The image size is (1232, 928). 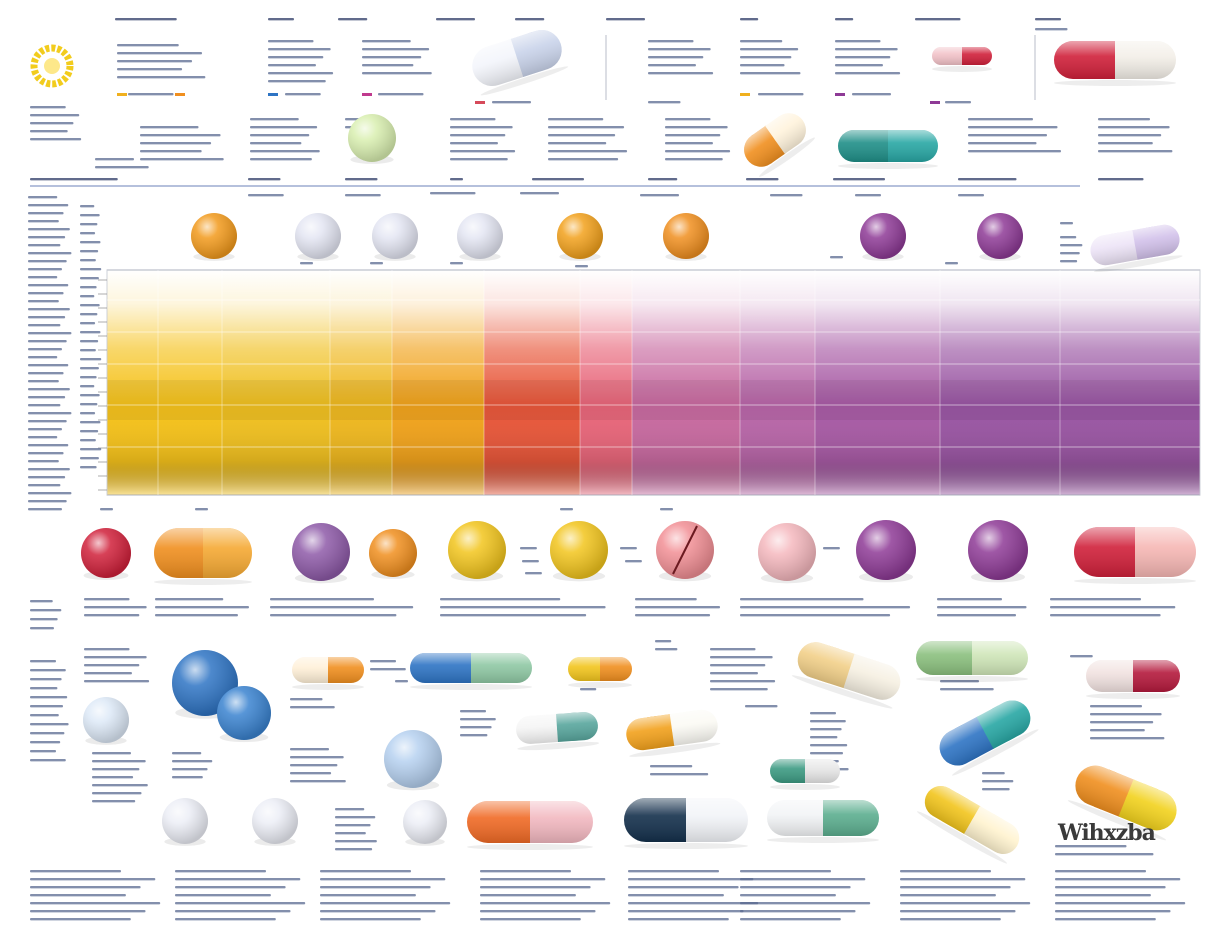 What do you see at coordinates (520, 62) in the screenshot?
I see `white-capsule-icon` at bounding box center [520, 62].